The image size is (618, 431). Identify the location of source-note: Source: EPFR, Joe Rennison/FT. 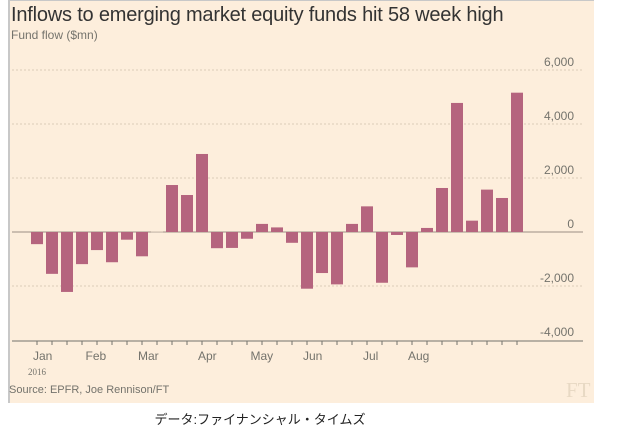
(89, 390).